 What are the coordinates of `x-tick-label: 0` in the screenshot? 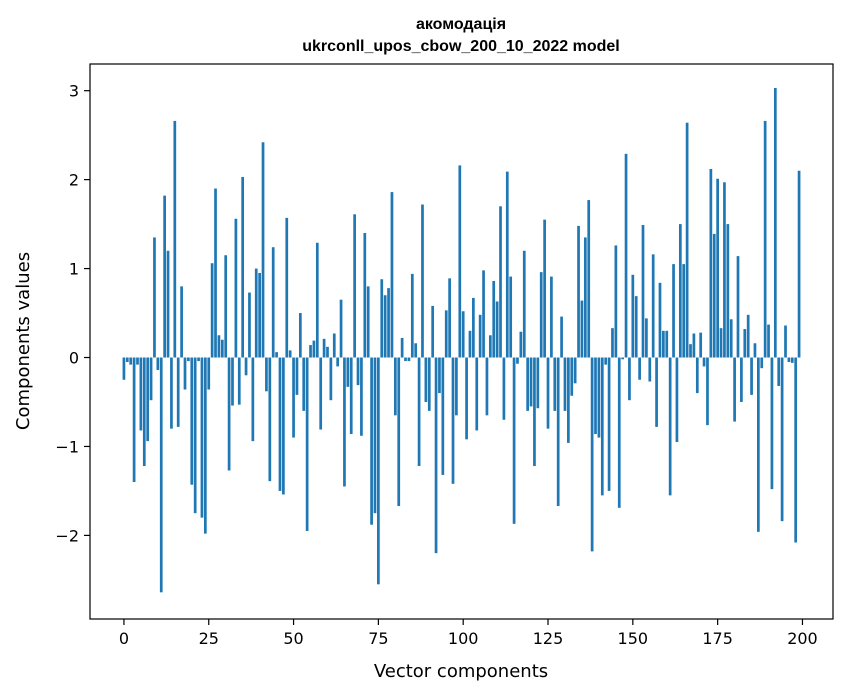 It's located at (124, 638).